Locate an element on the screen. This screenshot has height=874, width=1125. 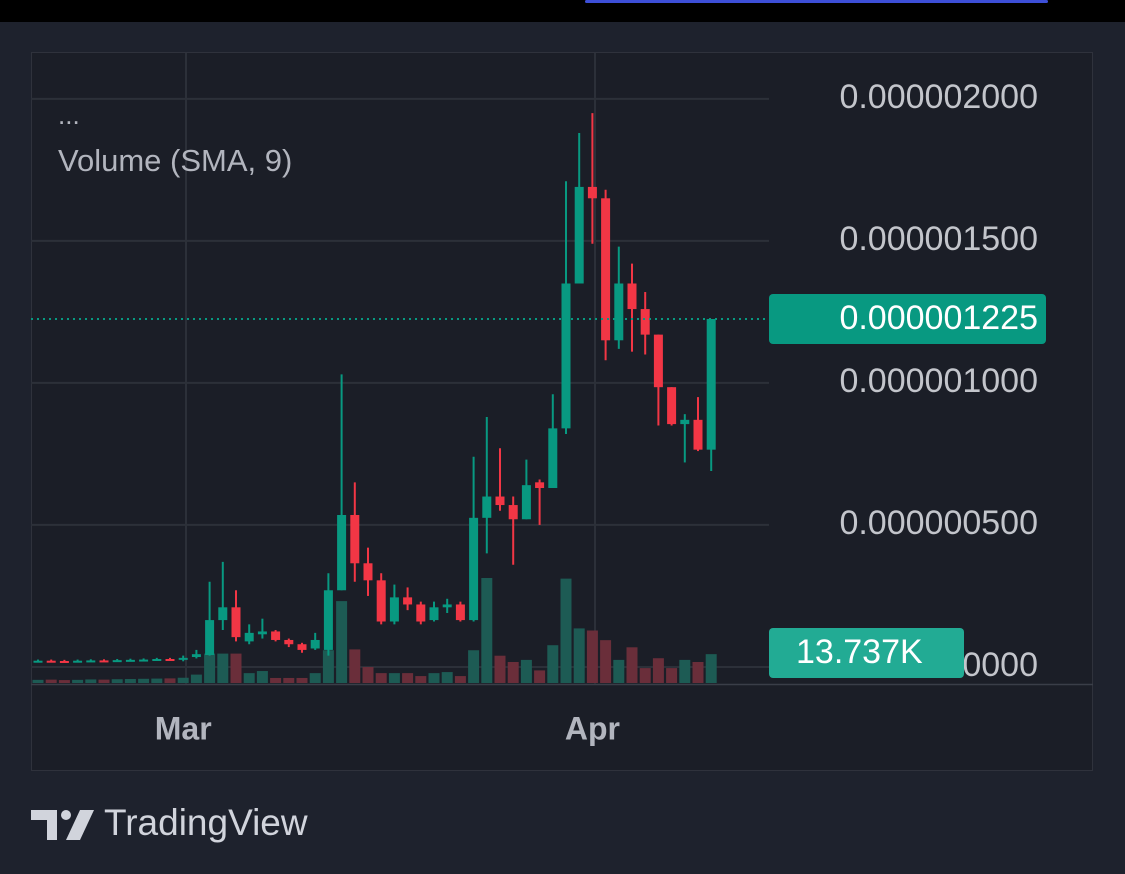
last-price-label: 0.000001225 is located at coordinates (938, 318).